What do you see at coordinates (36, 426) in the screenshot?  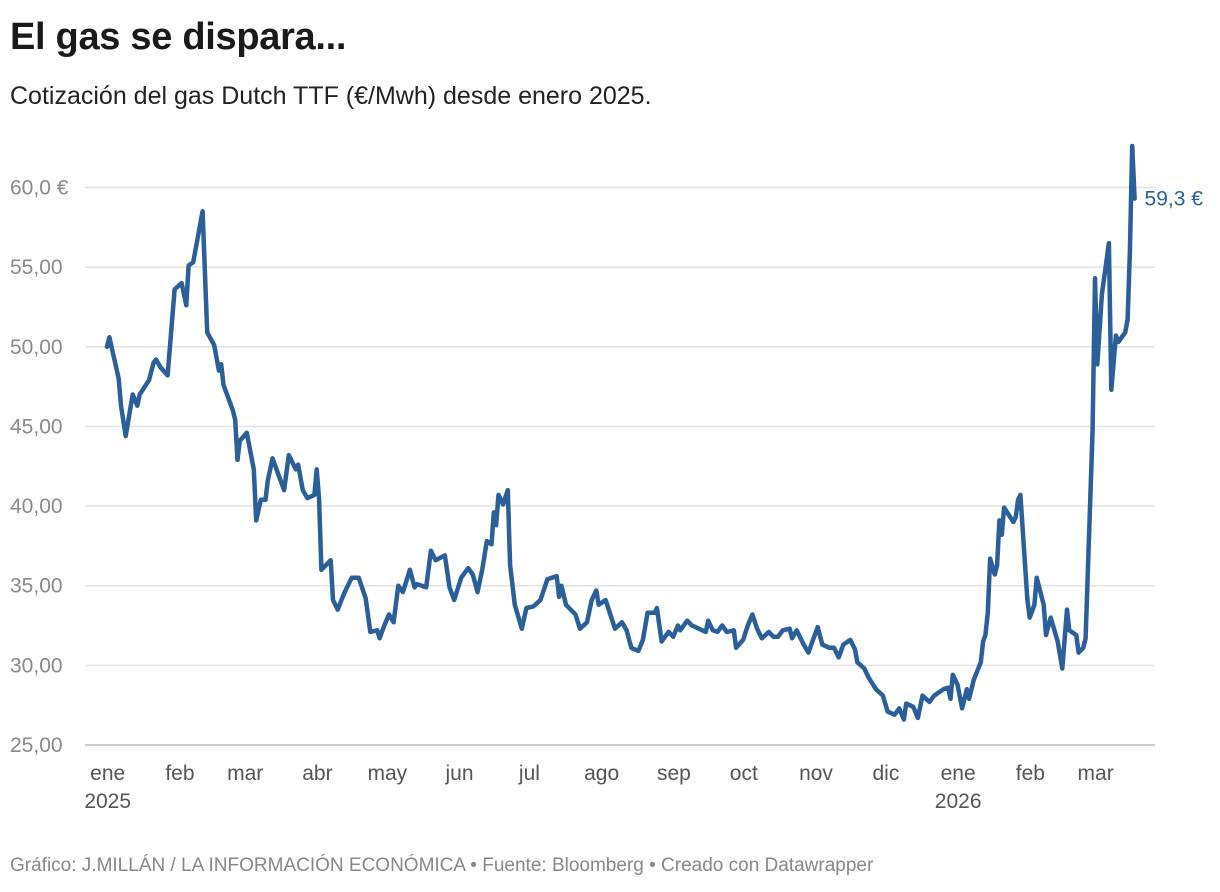 I see `y-tick-label: 45,00` at bounding box center [36, 426].